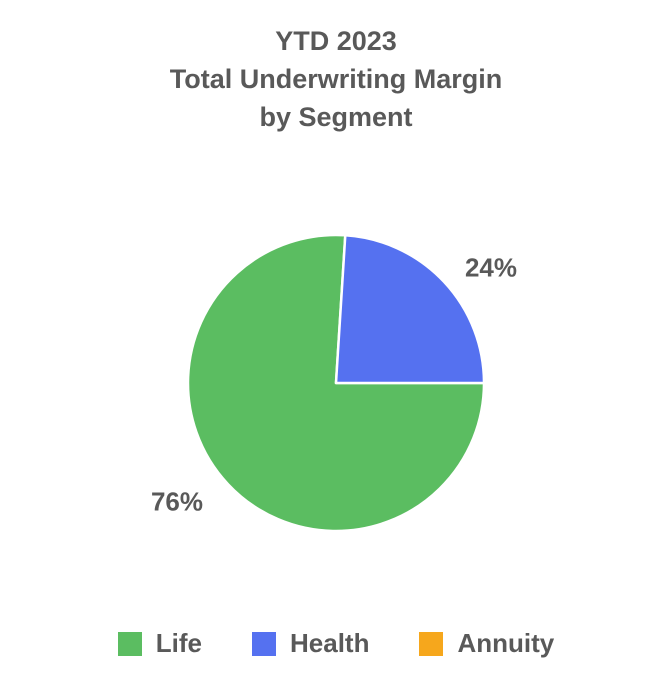 This screenshot has width=672, height=700. Describe the element at coordinates (410, 309) in the screenshot. I see `pie-slice-health` at that location.